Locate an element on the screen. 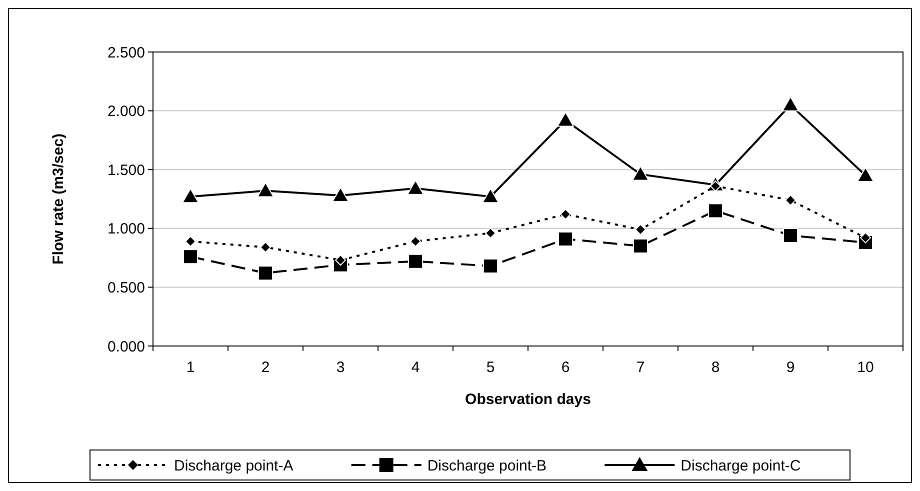 This screenshot has width=920, height=491. x-tick-label: 2 is located at coordinates (265, 367).